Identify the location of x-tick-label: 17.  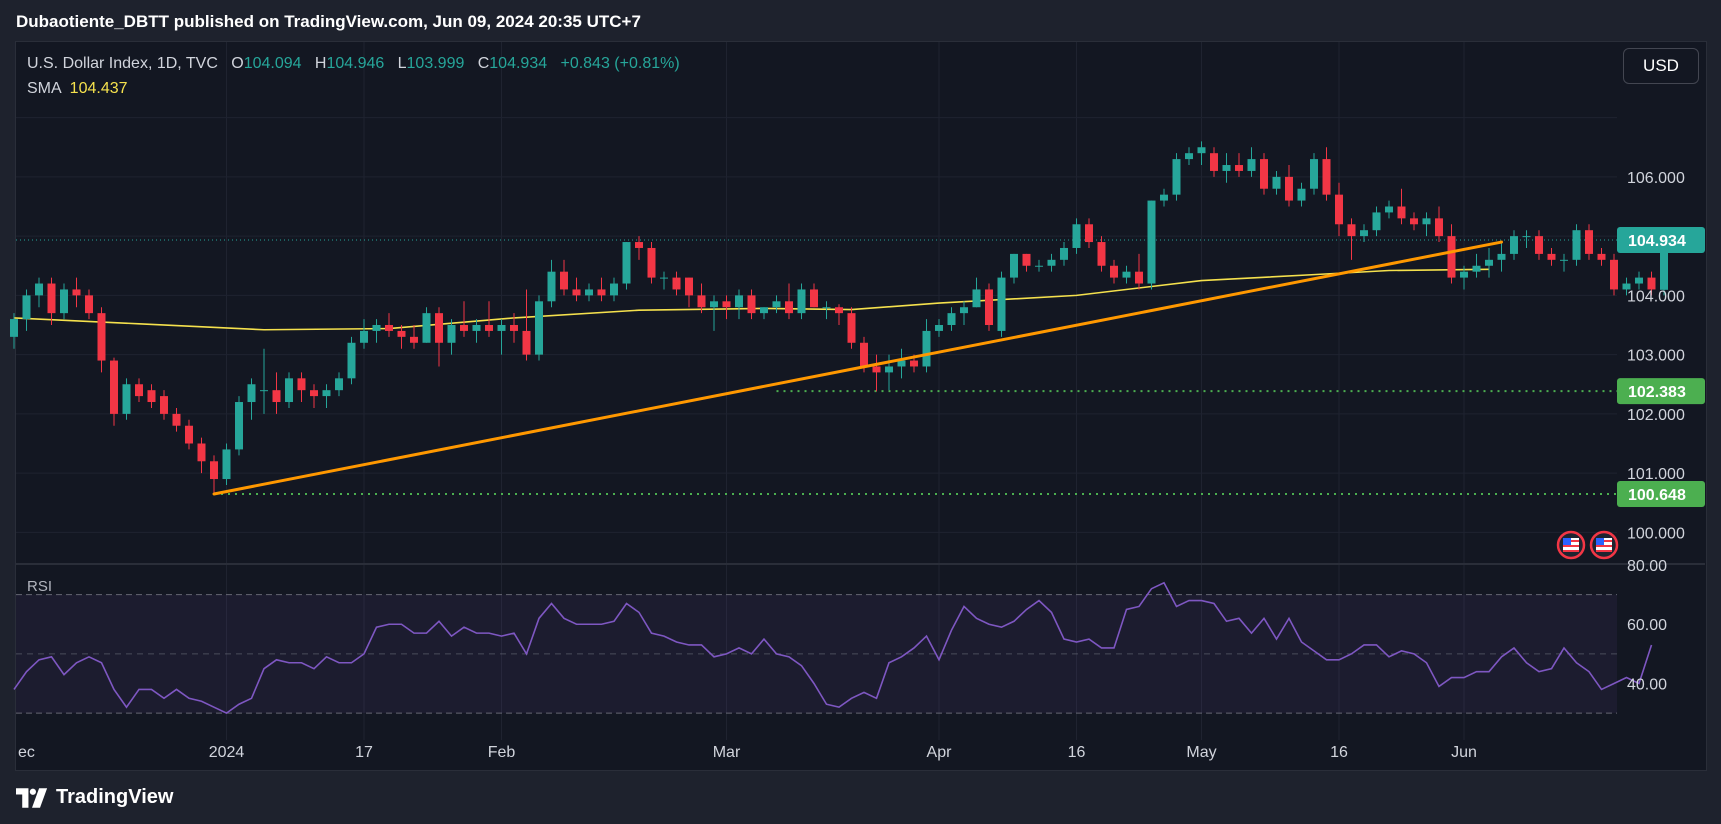
(364, 752).